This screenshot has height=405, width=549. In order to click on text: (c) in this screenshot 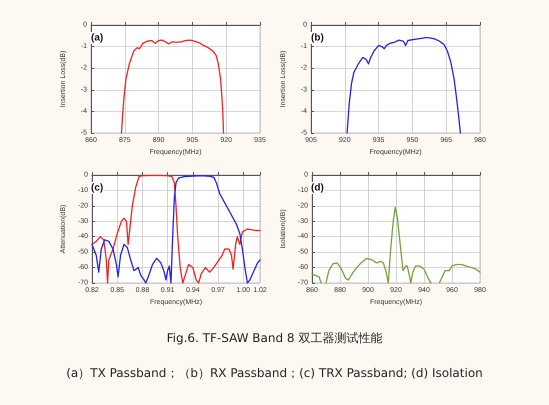, I will do `click(97, 188)`.